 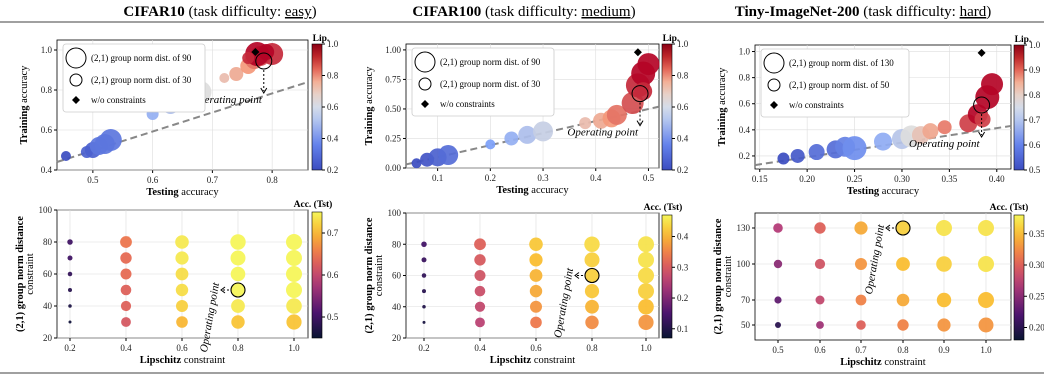 What do you see at coordinates (839, 85) in the screenshot?
I see `legend-label: (2,1) group norm dist. of 50` at bounding box center [839, 85].